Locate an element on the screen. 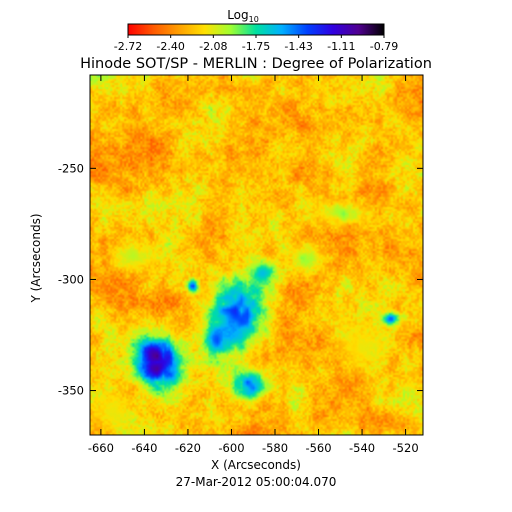 The image size is (512, 512). colorbar-tick-label: -0.79 is located at coordinates (384, 46).